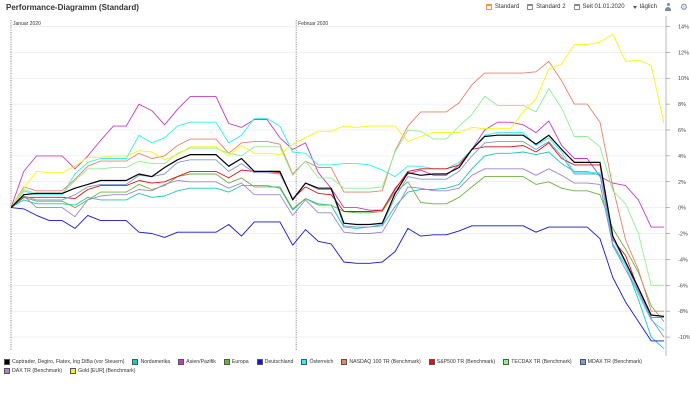 The width and height of the screenshot is (690, 404). What do you see at coordinates (615, 362) in the screenshot?
I see `legend-label: MDAX TR (Benchmark)` at bounding box center [615, 362].